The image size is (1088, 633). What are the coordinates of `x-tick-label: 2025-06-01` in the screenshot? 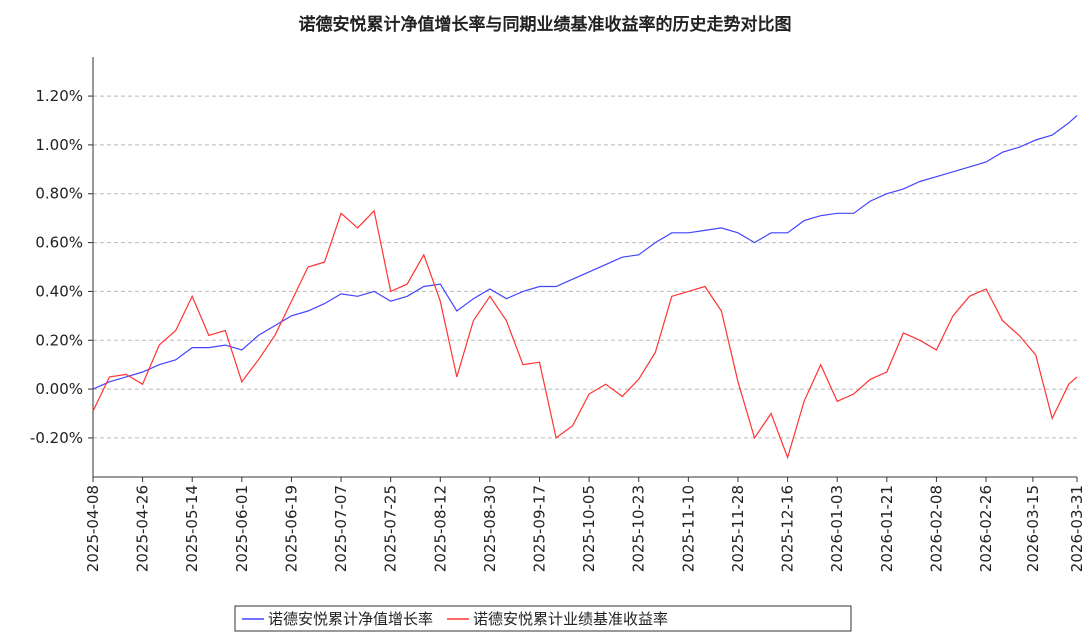 It's located at (242, 528).